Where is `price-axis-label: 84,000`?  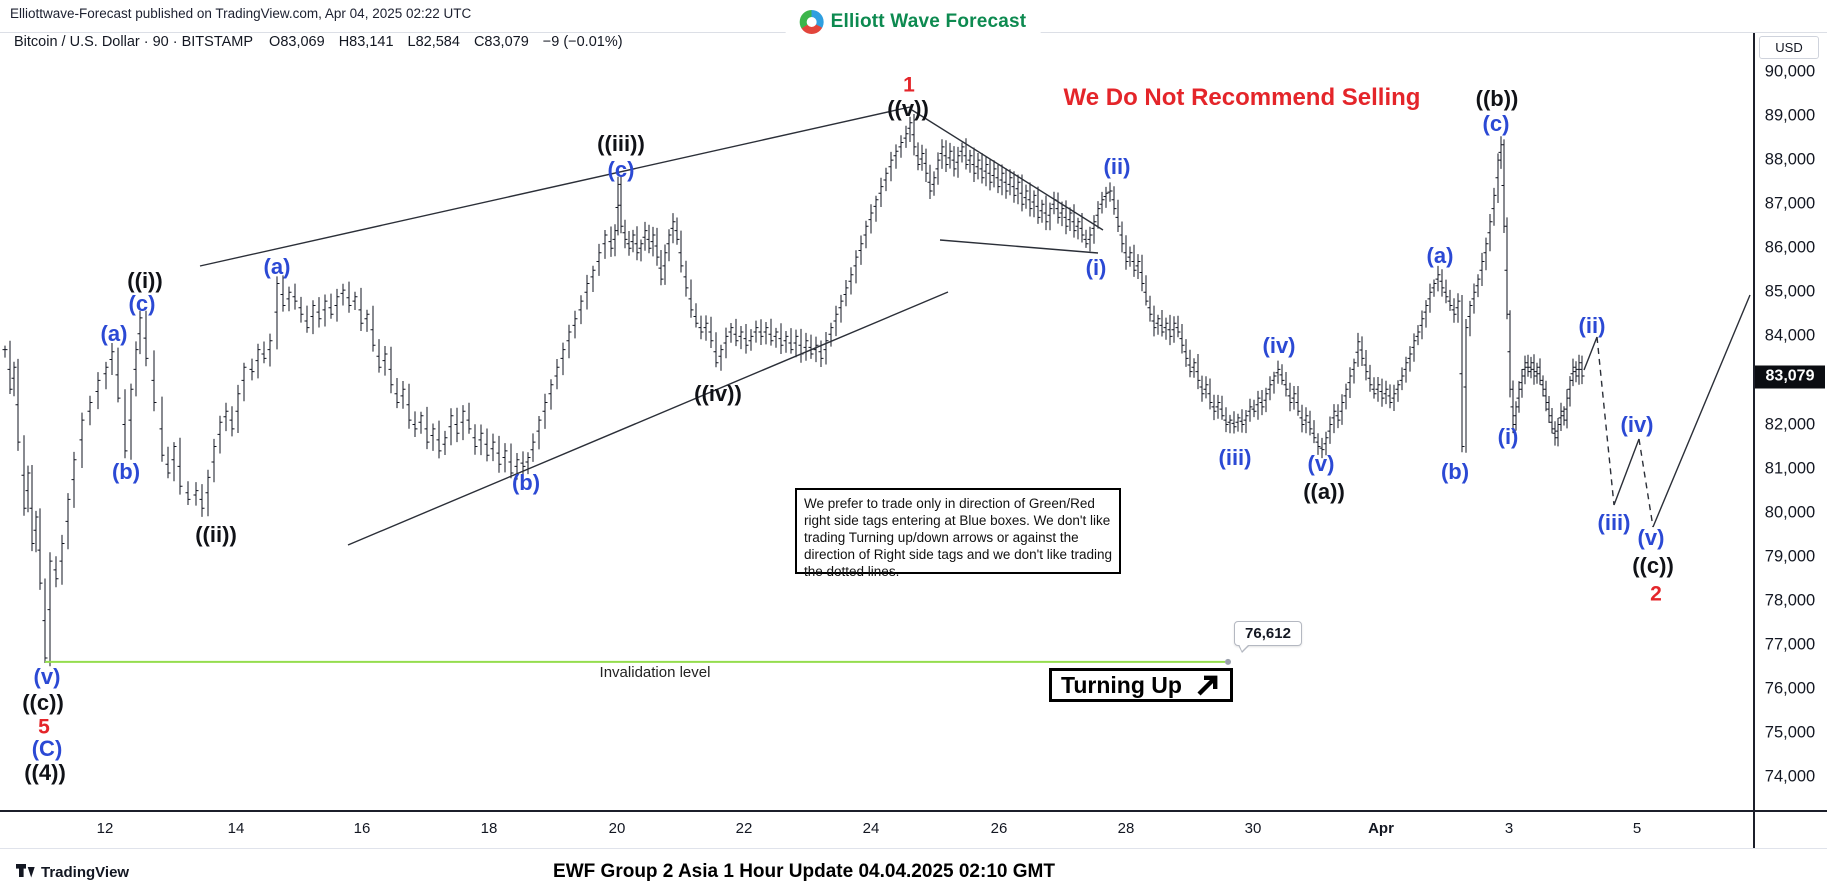 price-axis-label: 84,000 is located at coordinates (1790, 335).